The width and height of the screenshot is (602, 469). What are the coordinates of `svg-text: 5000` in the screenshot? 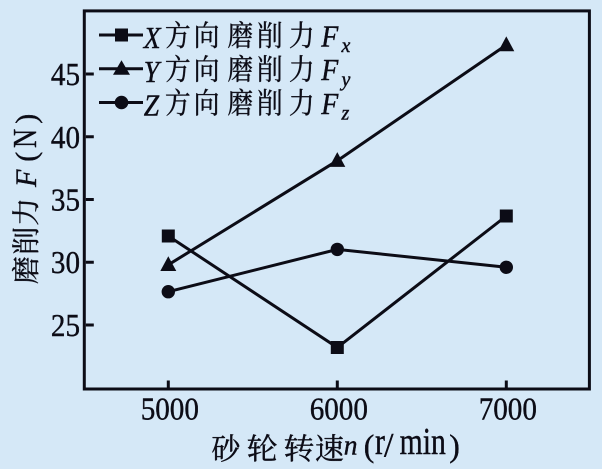 It's located at (170, 409).